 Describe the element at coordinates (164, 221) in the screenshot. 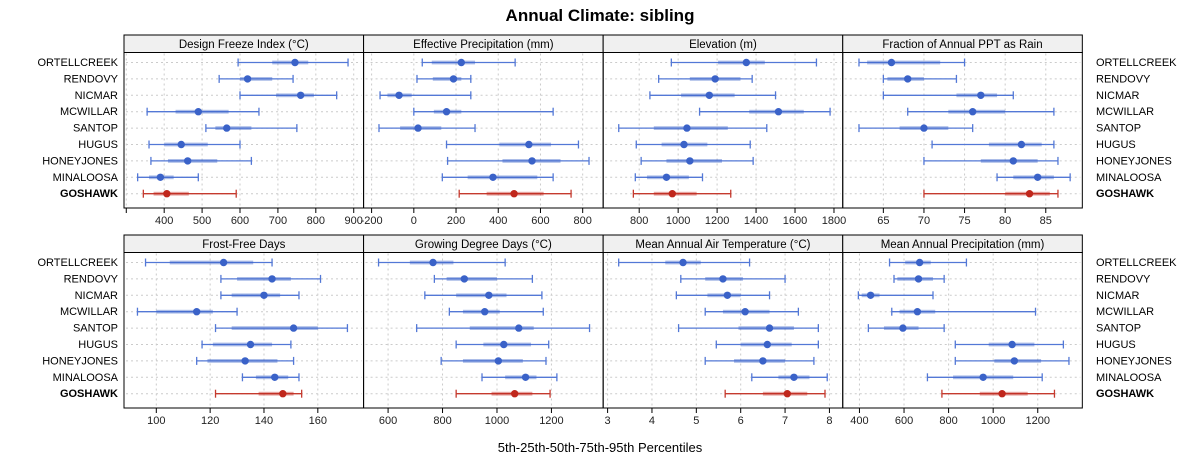

I see `axis-tick-label: 400` at that location.